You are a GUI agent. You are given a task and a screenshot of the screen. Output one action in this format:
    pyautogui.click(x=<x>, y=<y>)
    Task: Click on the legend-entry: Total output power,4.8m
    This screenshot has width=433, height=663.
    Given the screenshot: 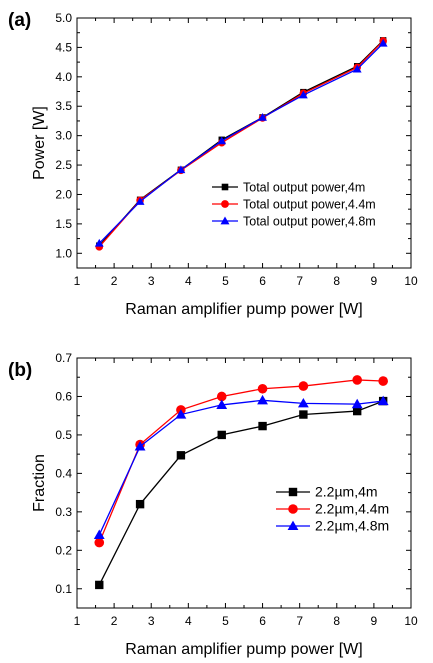 What is the action you would take?
    pyautogui.click(x=309, y=222)
    